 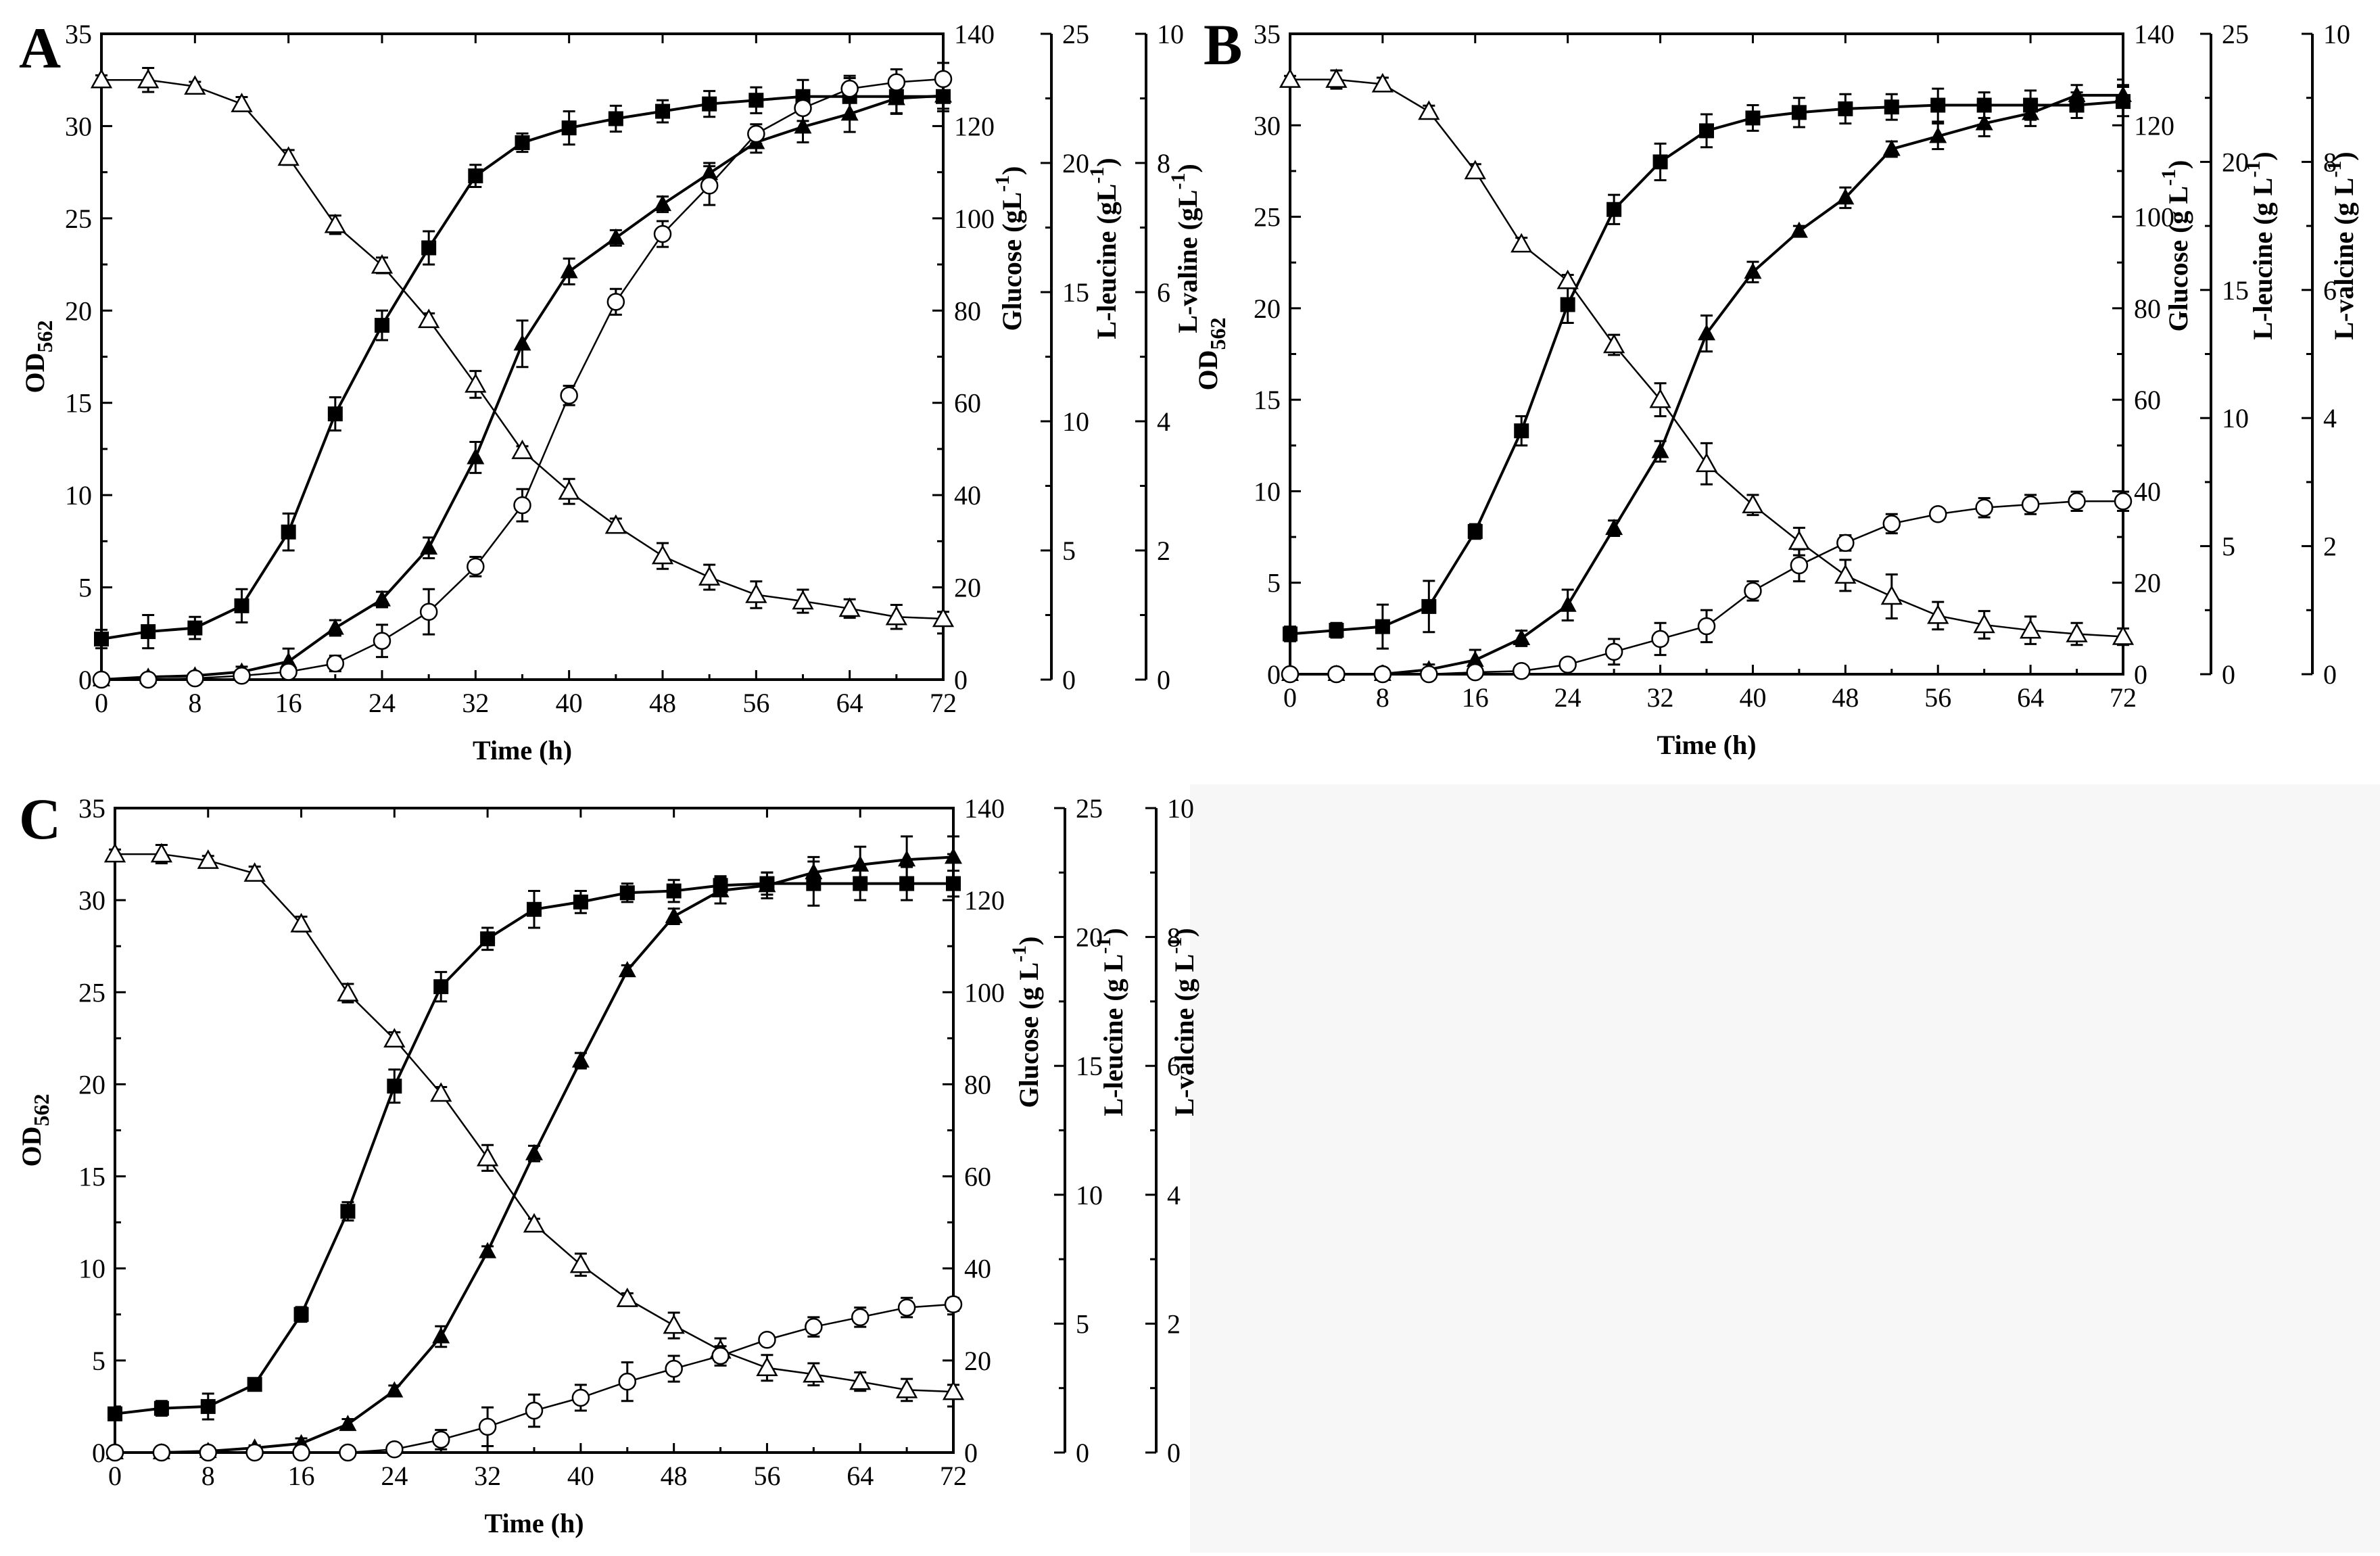 What do you see at coordinates (91, 992) in the screenshot?
I see `y-tick-label: 25` at bounding box center [91, 992].